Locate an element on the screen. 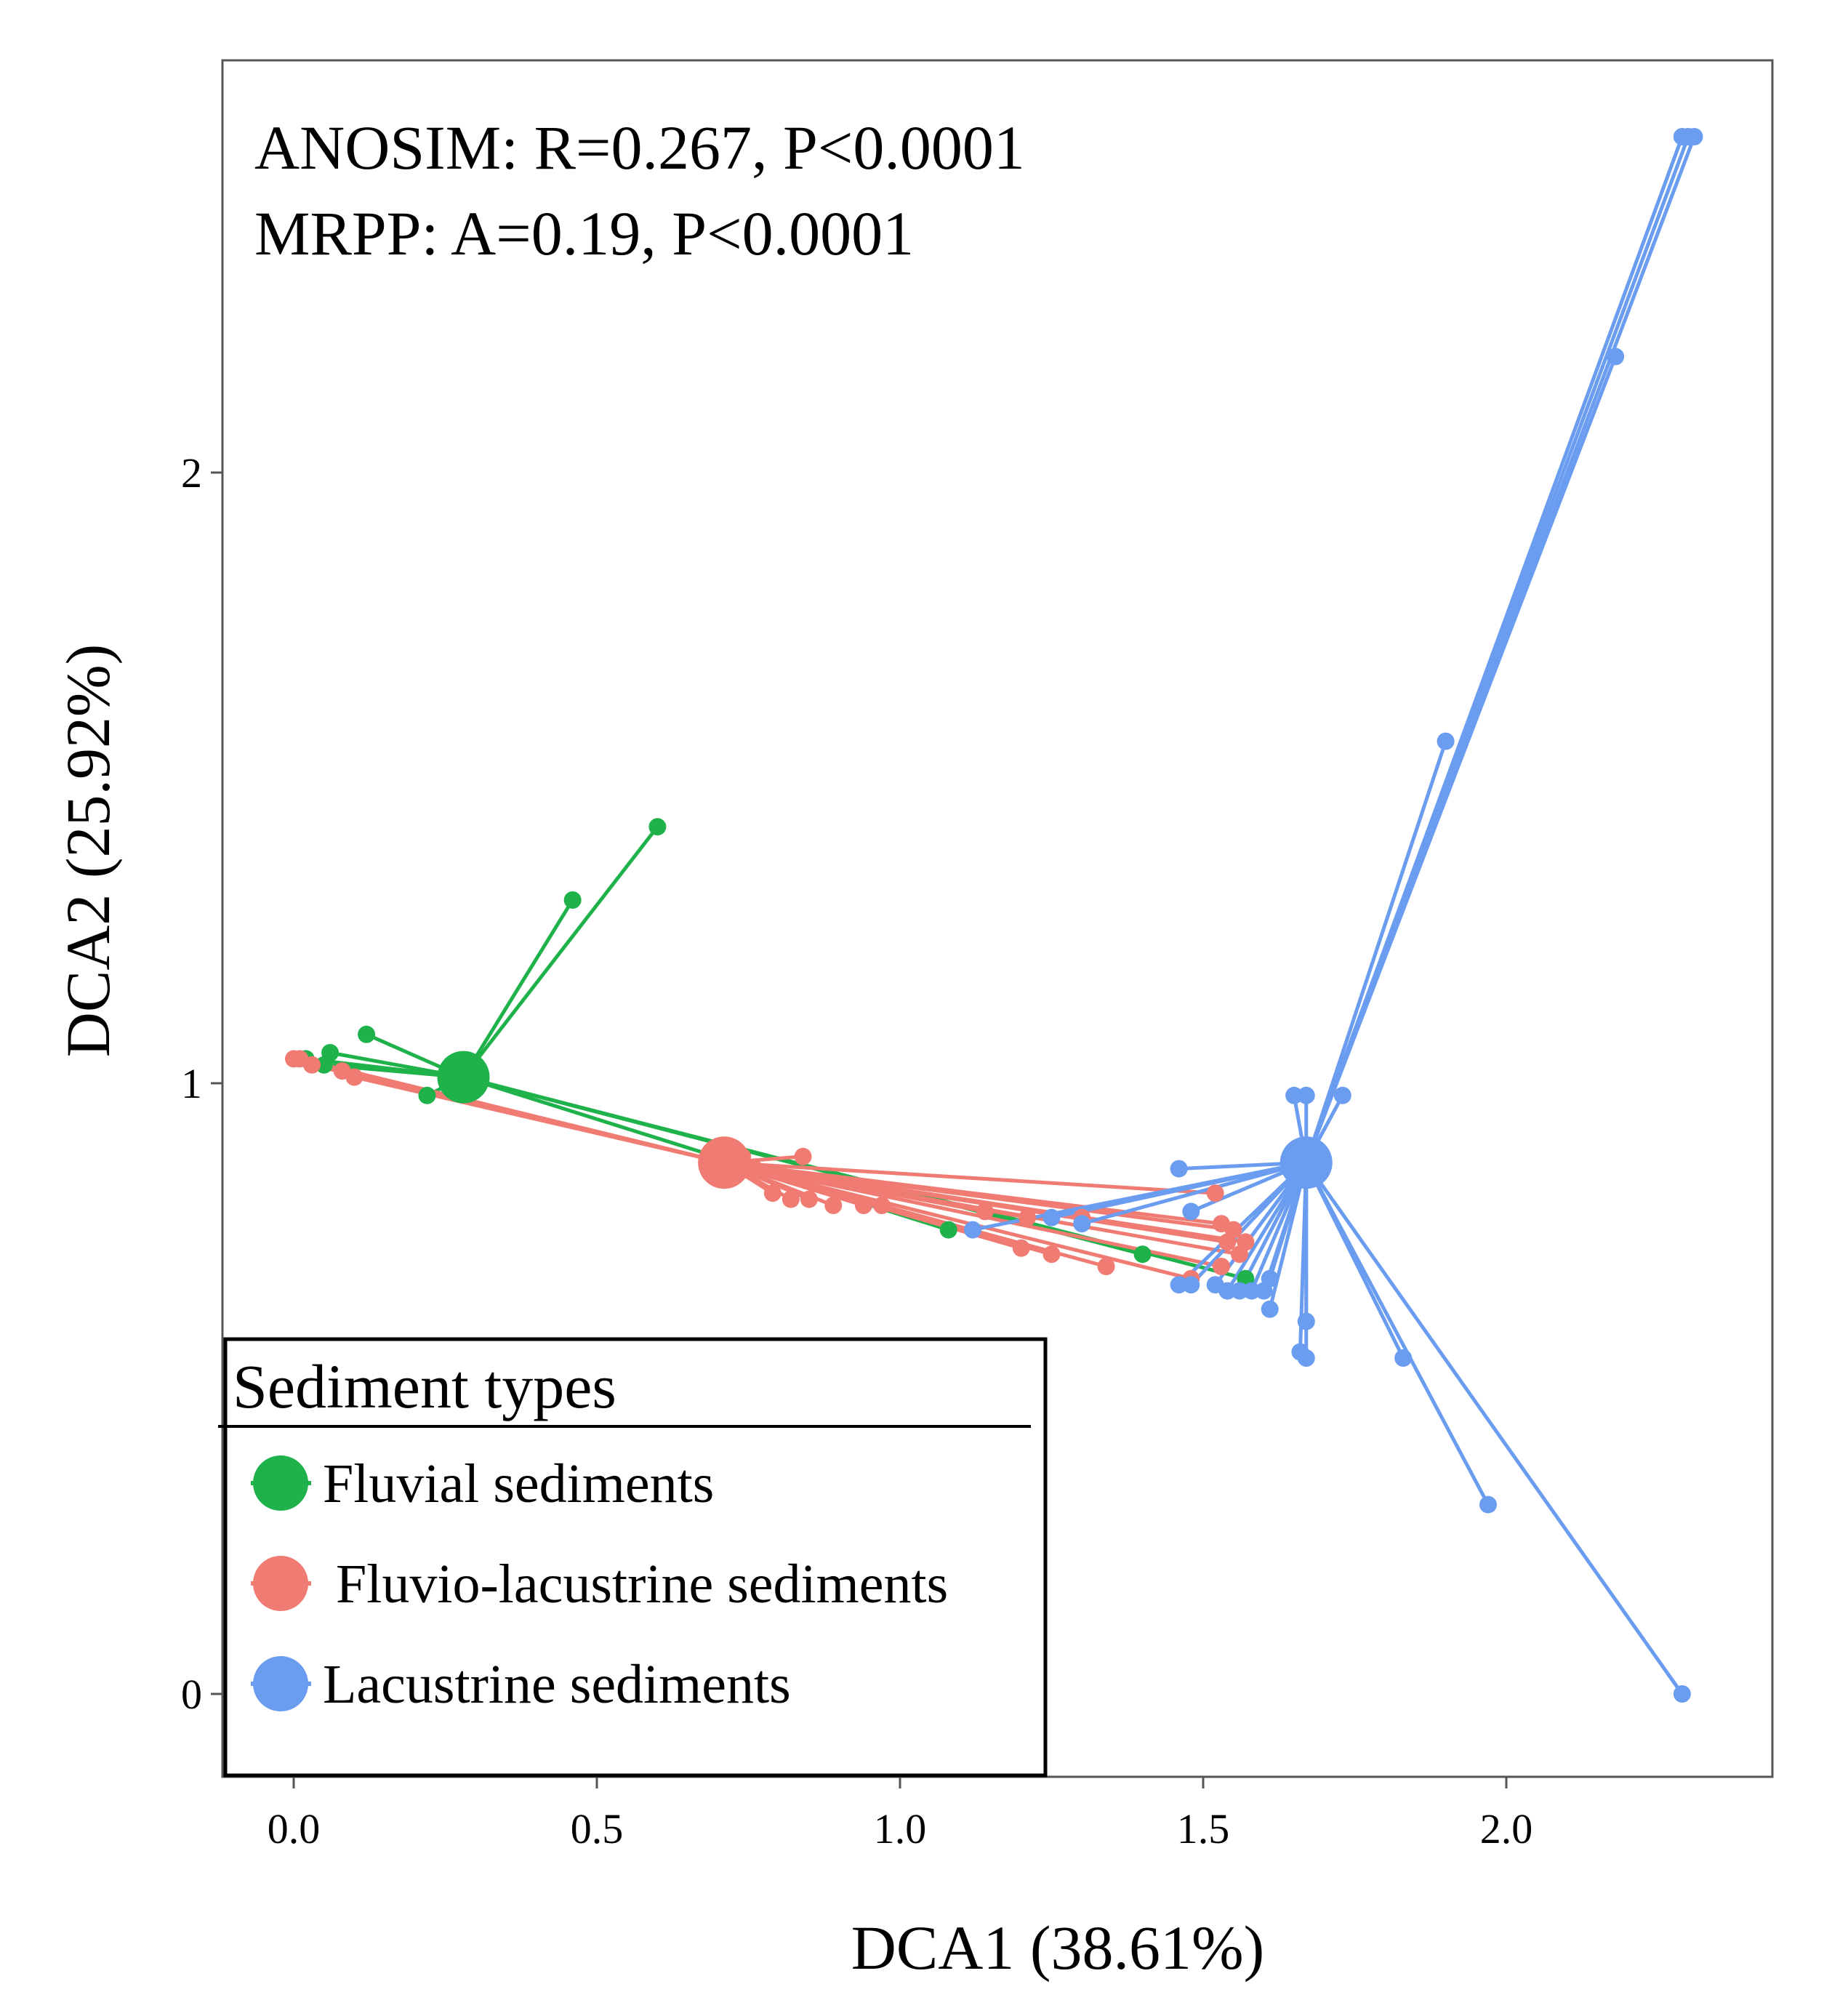 Image resolution: width=1824 pixels, height=2016 pixels. legend-label: Fluvial sediments is located at coordinates (518, 1483).